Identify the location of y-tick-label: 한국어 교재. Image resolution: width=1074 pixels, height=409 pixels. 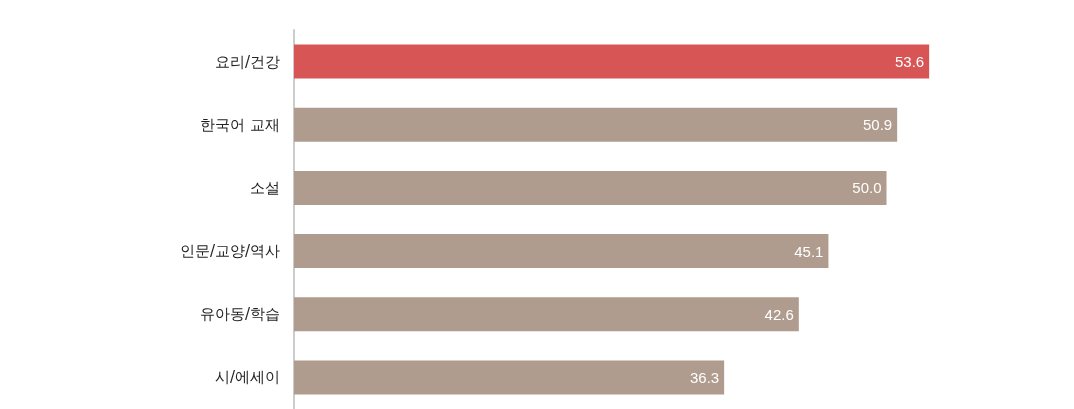
(240, 124).